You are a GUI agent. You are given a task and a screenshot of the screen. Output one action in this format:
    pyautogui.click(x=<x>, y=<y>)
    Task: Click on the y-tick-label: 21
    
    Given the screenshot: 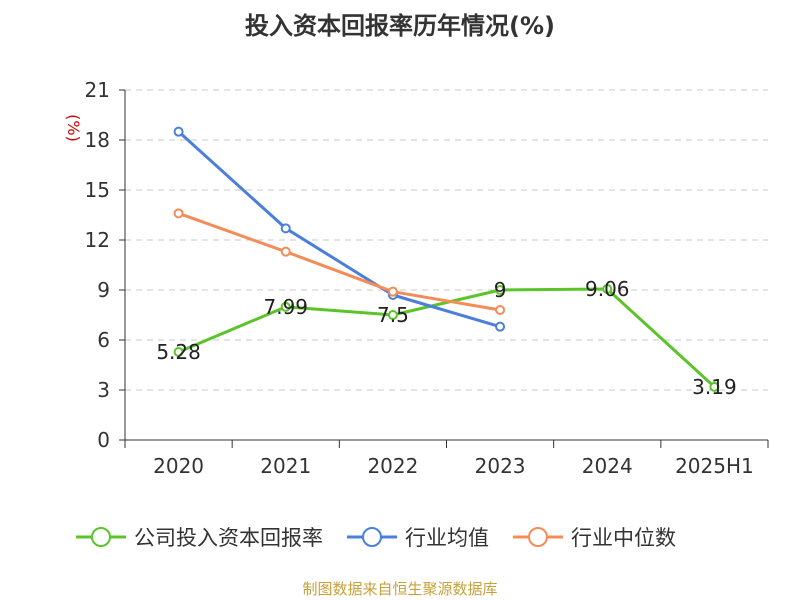 What is the action you would take?
    pyautogui.click(x=97, y=90)
    